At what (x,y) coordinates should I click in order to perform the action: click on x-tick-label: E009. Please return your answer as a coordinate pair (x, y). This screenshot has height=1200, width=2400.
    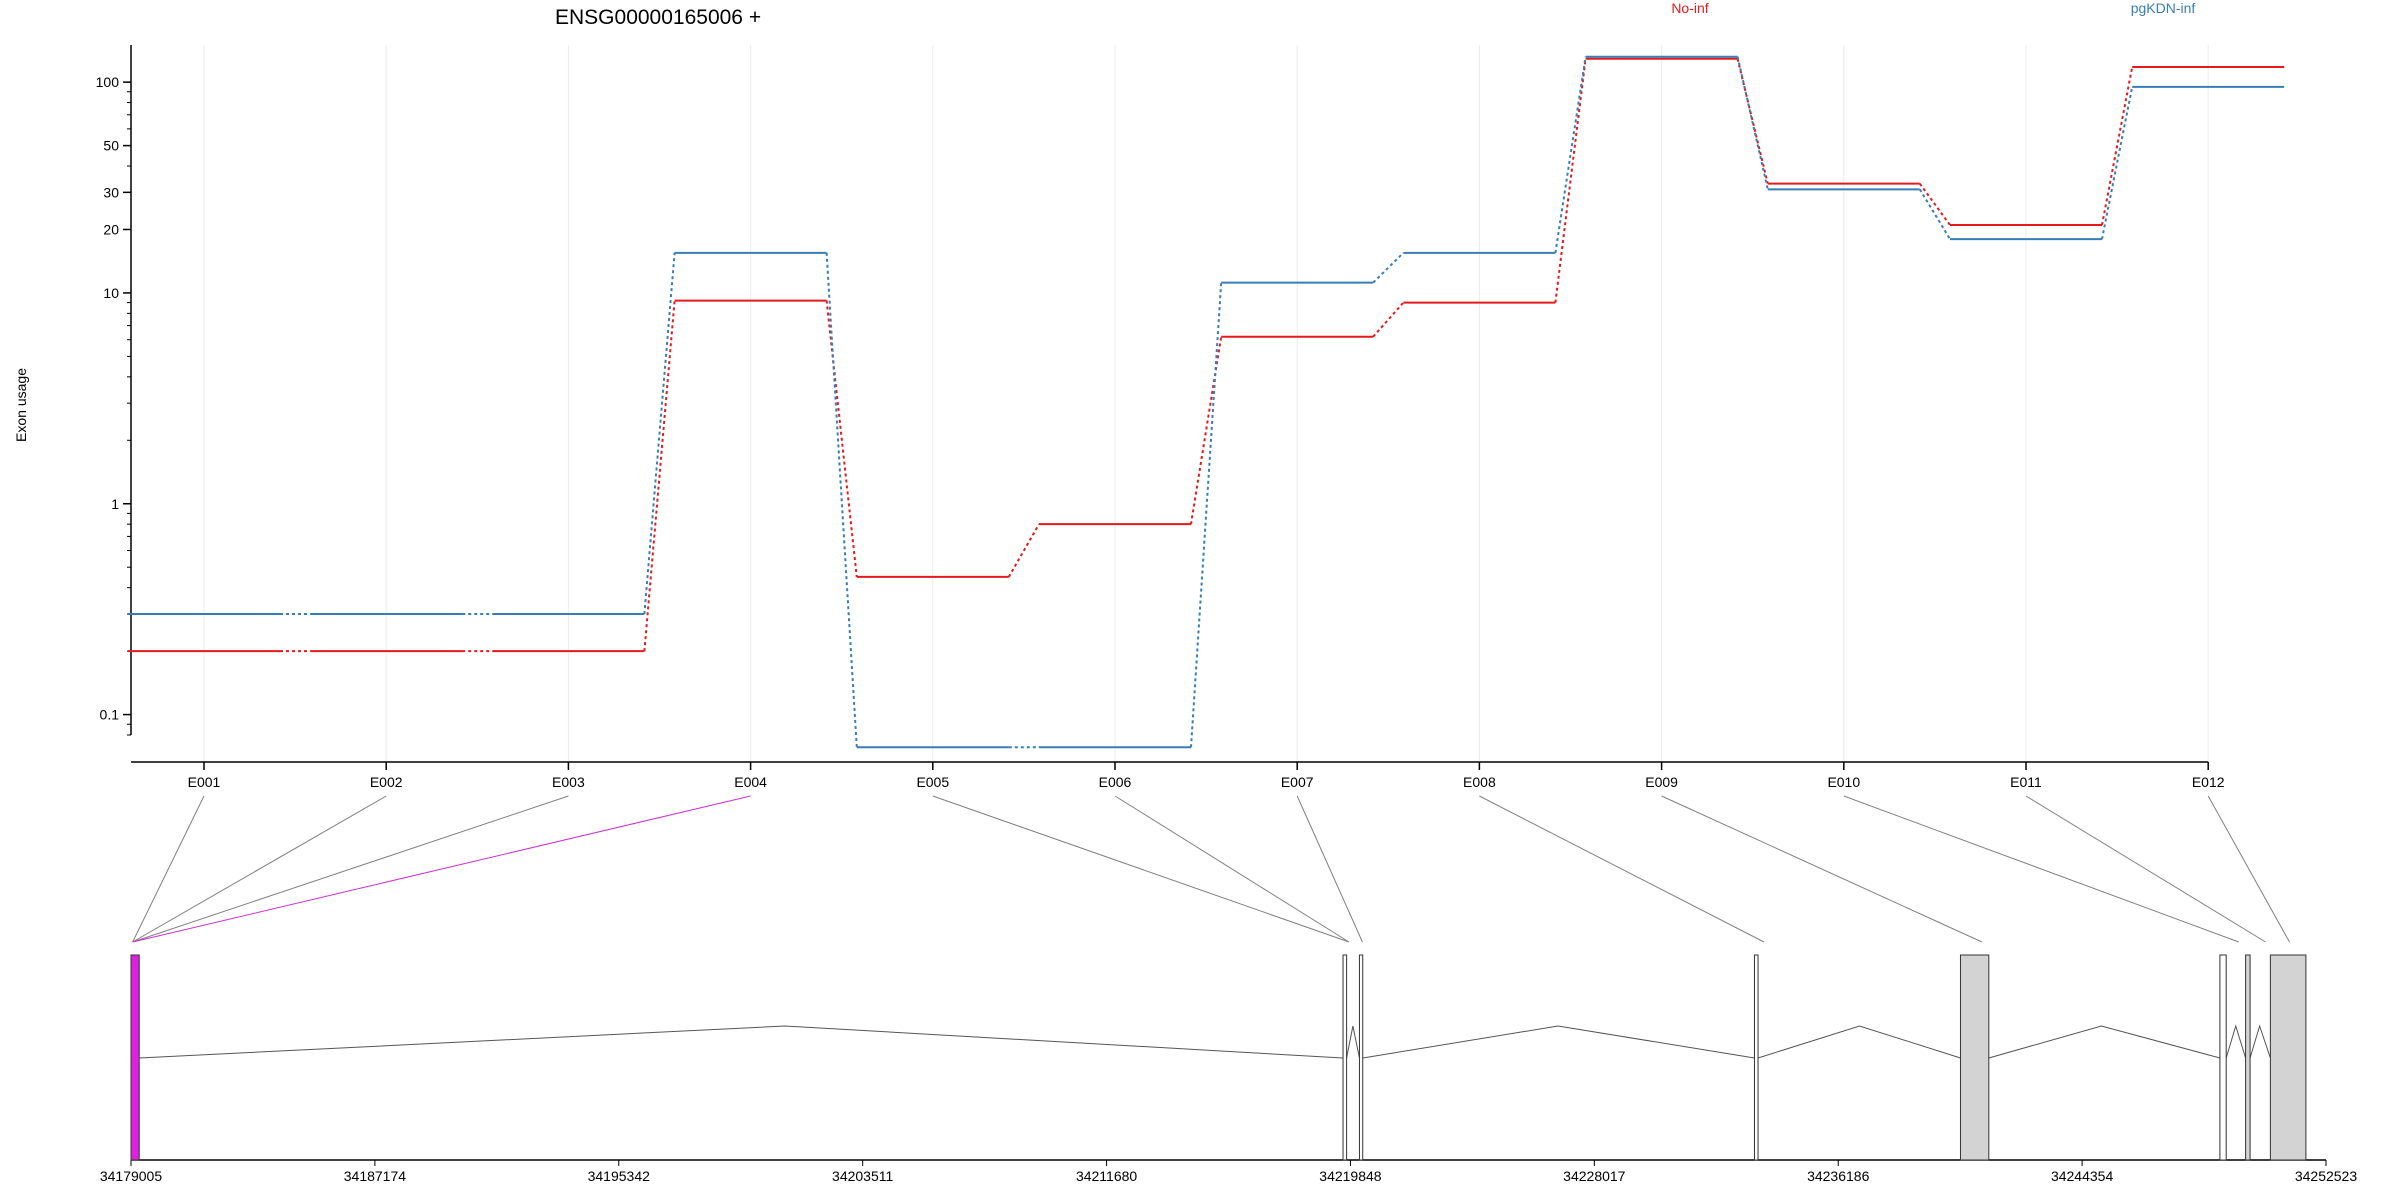
    Looking at the image, I should click on (1661, 782).